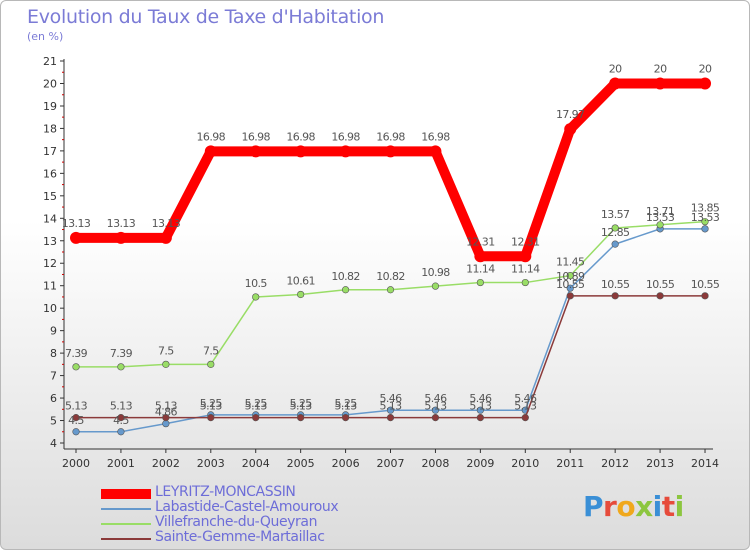 This screenshot has height=550, width=750. What do you see at coordinates (300, 280) in the screenshot?
I see `data-label: 10.61` at bounding box center [300, 280].